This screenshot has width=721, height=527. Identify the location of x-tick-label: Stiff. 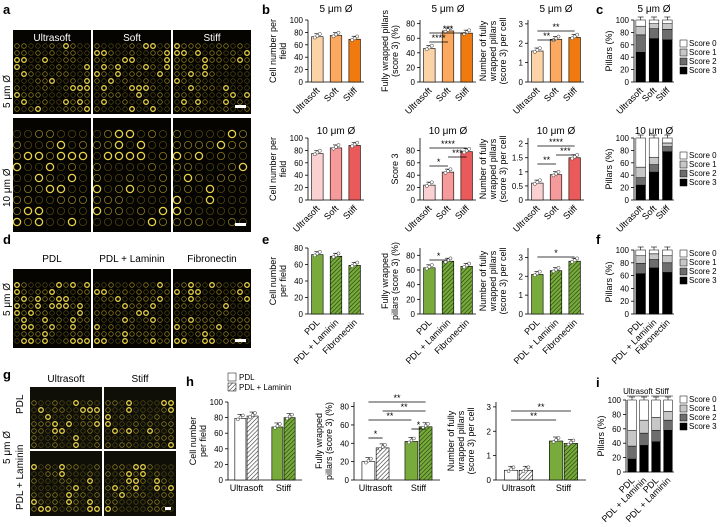
(570, 94).